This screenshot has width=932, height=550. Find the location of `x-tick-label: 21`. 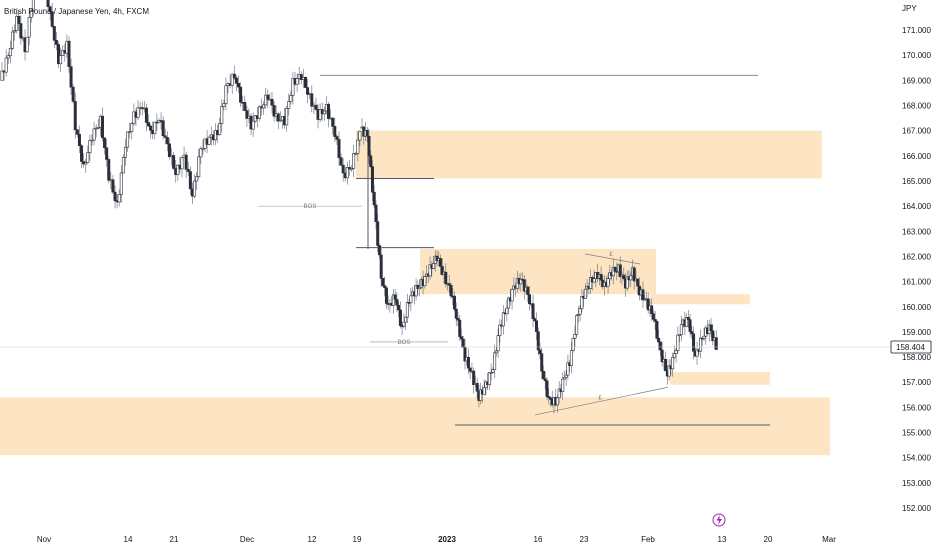

x-tick-label: 21 is located at coordinates (174, 539).